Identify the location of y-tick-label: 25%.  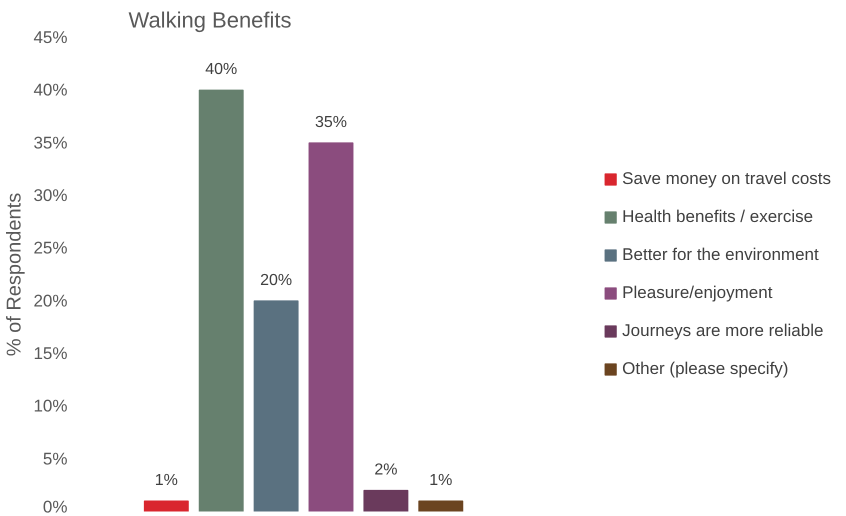
(50, 248).